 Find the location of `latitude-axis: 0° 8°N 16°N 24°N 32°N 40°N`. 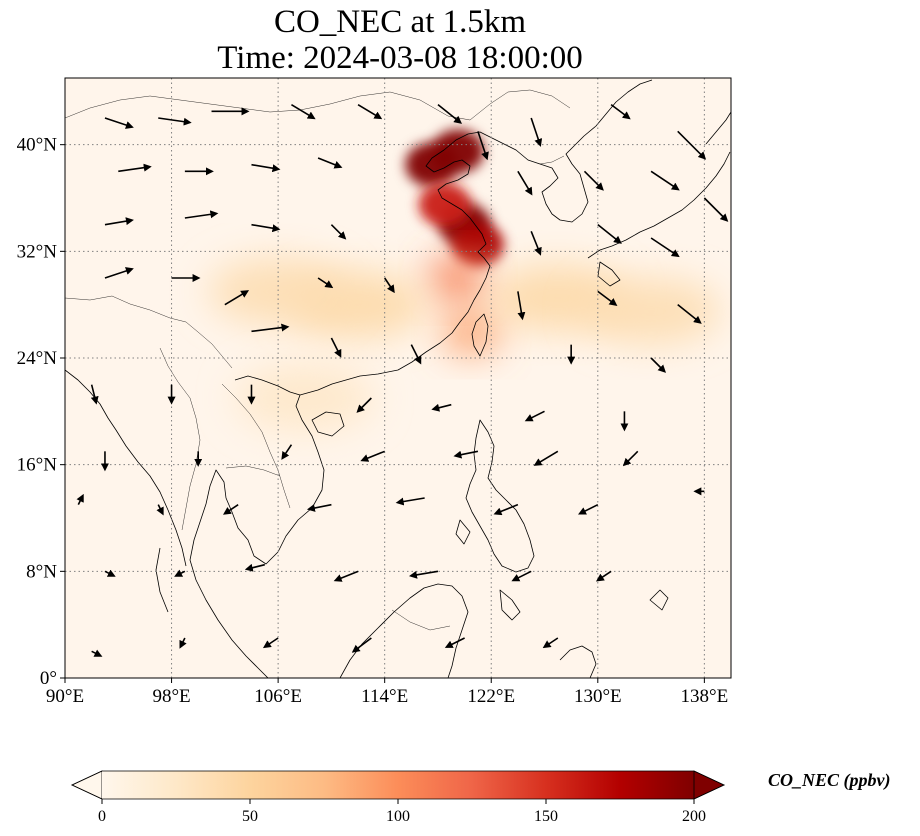

latitude-axis: 0° 8°N 16°N 24°N 32°N 40°N is located at coordinates (41, 412).